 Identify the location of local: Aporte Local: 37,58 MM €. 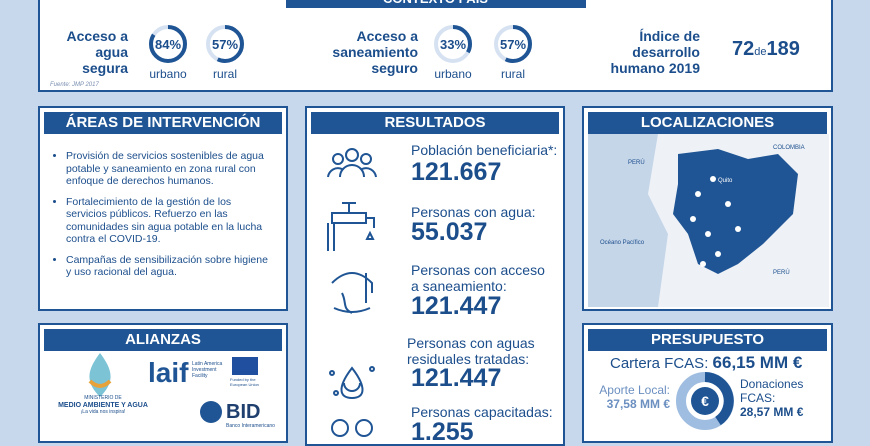
(630, 397).